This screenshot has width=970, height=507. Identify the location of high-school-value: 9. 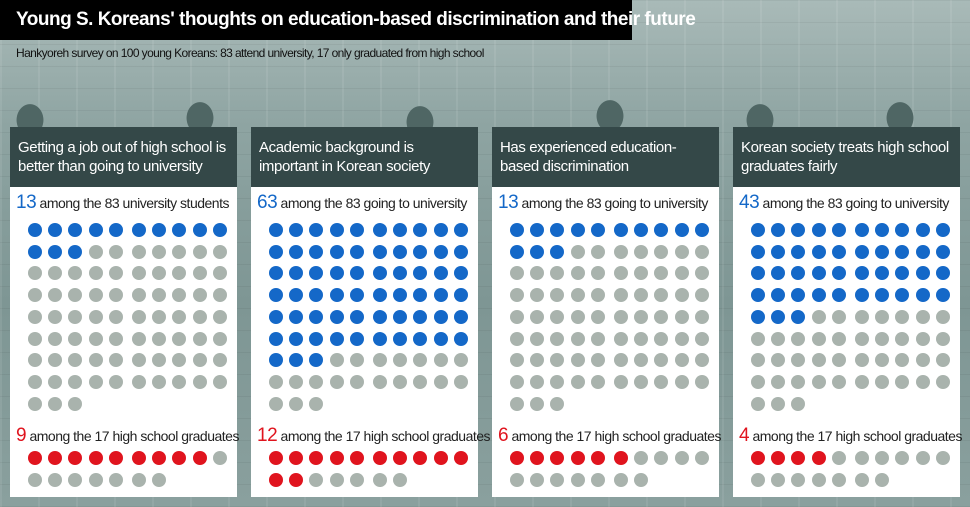
(21, 435).